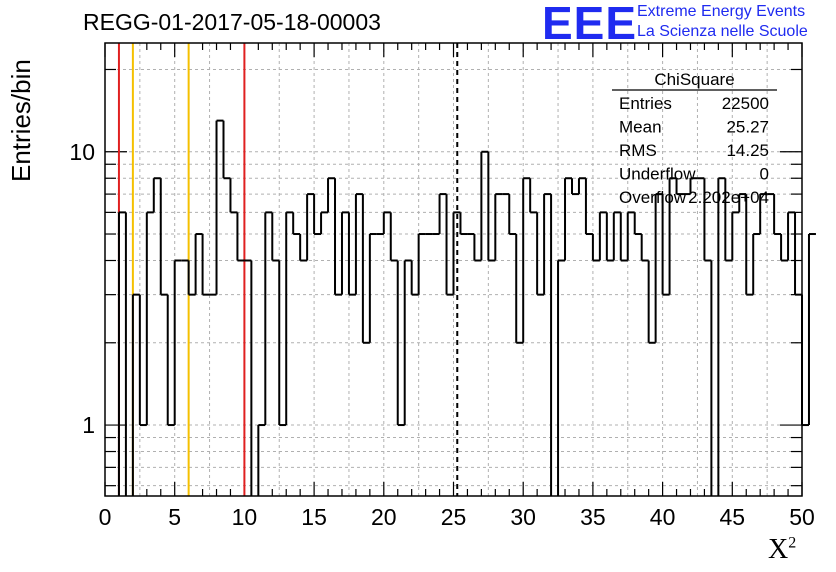 The width and height of the screenshot is (836, 572). What do you see at coordinates (722, 31) in the screenshot?
I see `logo-line-2: La Scienza nelle Scuole` at bounding box center [722, 31].